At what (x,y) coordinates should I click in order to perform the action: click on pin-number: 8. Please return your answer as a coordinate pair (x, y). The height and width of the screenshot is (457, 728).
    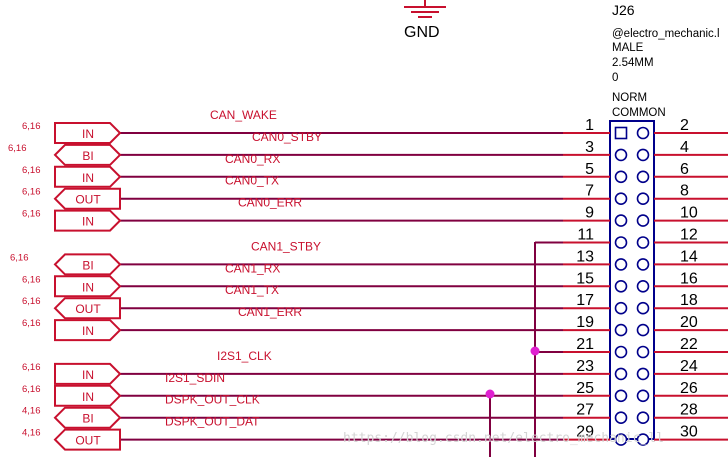
    Looking at the image, I should click on (684, 191).